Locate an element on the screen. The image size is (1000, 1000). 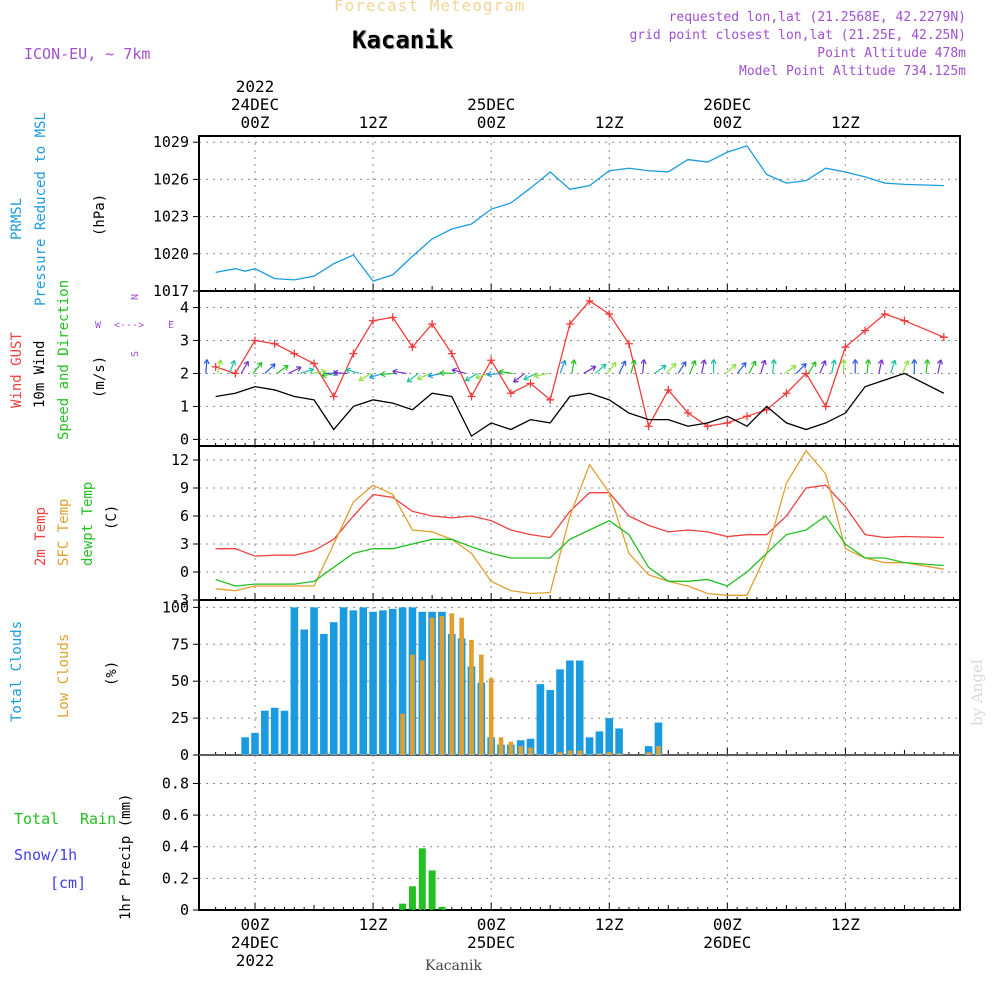
dewpt-line is located at coordinates (579, 551).